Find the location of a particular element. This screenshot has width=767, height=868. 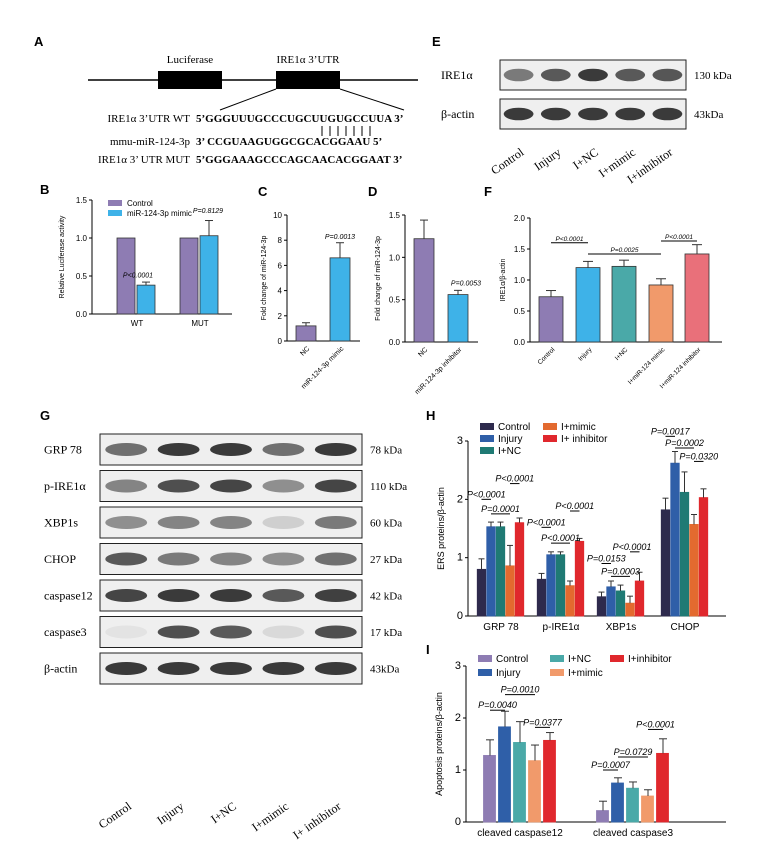

panel-label-c: C is located at coordinates (263, 191).